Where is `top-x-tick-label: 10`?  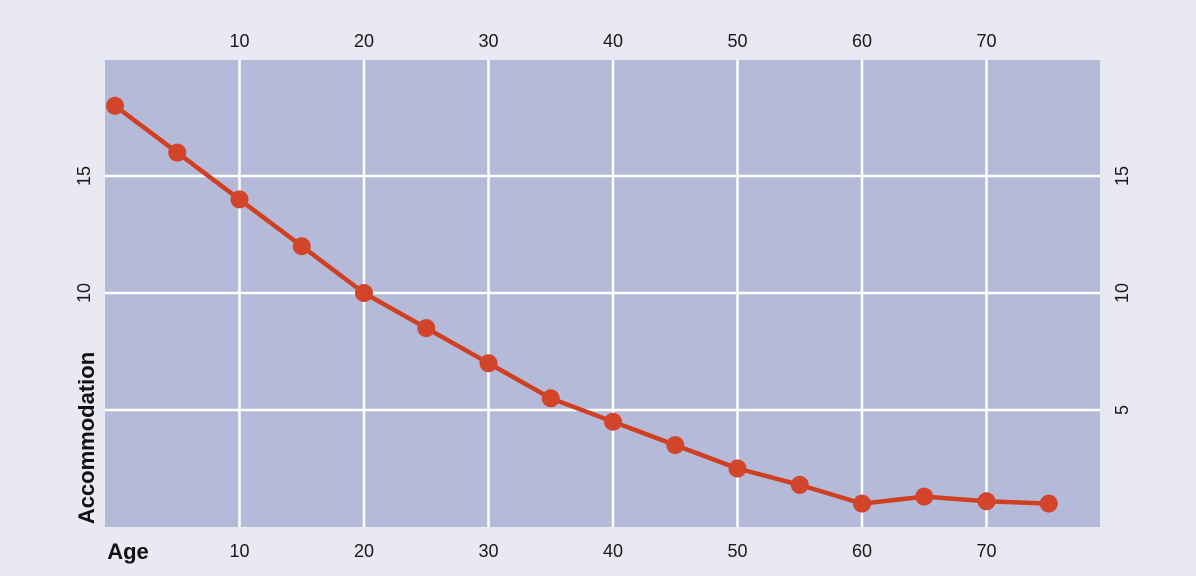
top-x-tick-label: 10 is located at coordinates (239, 41).